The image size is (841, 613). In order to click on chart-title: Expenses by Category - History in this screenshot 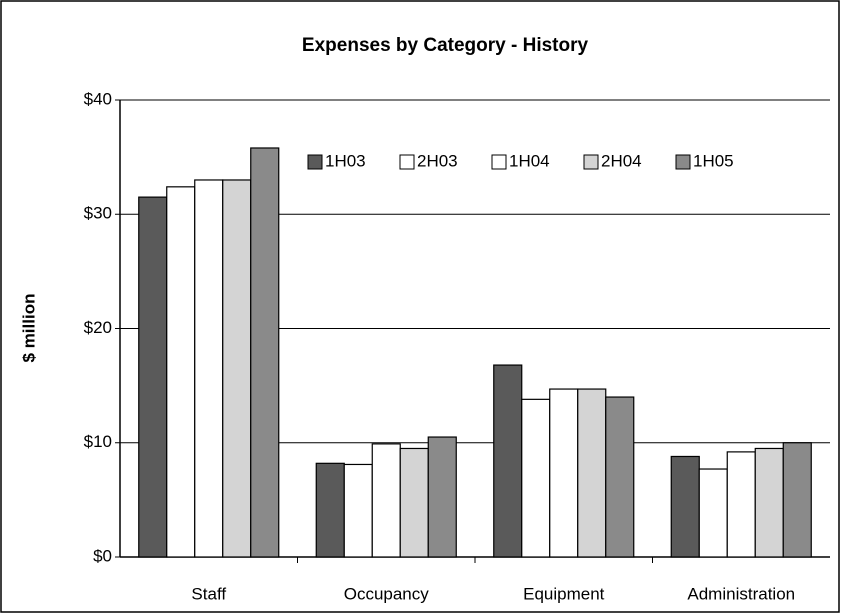, I will do `click(445, 45)`.